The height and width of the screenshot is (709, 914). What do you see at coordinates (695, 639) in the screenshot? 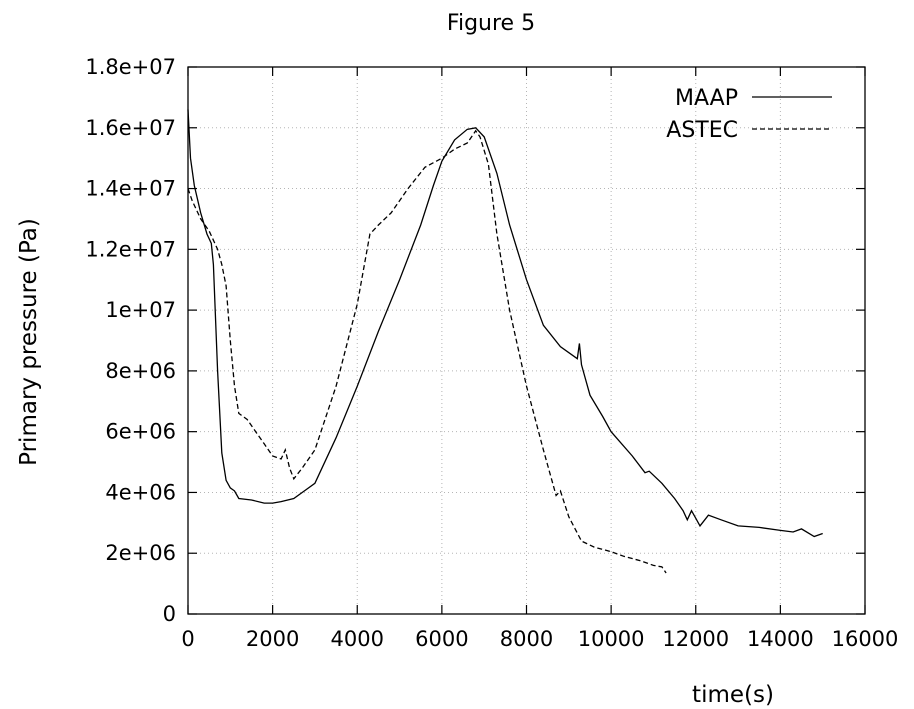
I see `x-tick-label: 12000` at bounding box center [695, 639].